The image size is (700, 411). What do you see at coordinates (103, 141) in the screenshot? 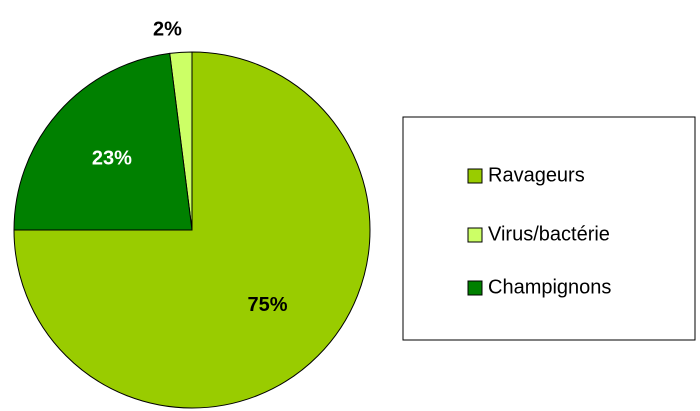
I see `pie-slice` at bounding box center [103, 141].